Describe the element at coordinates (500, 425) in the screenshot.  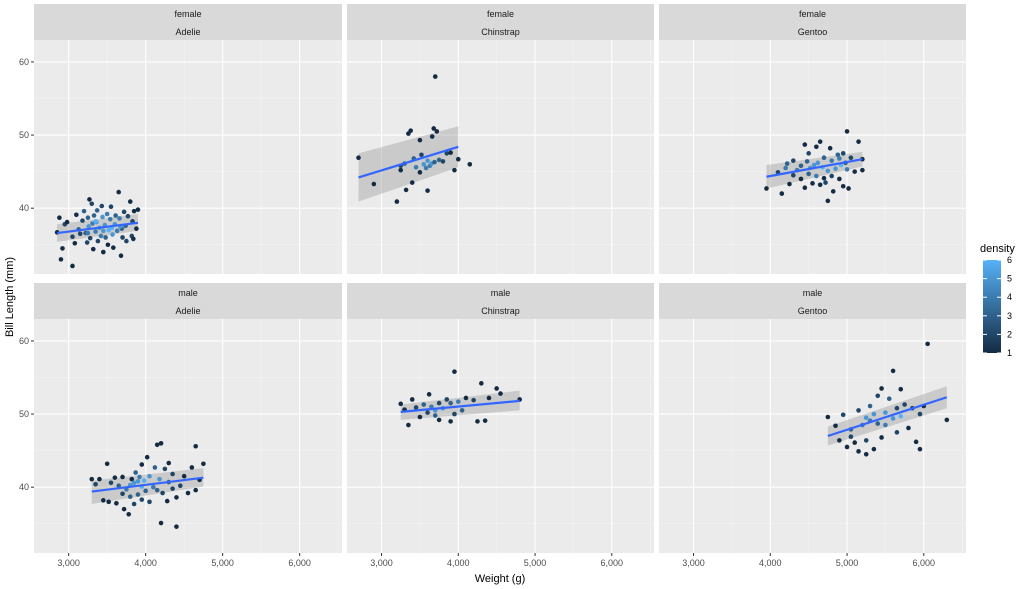
I see `panel-male-chinstrap: male Chinstrap 3,000 4,000 5,000 6,000` at that location.